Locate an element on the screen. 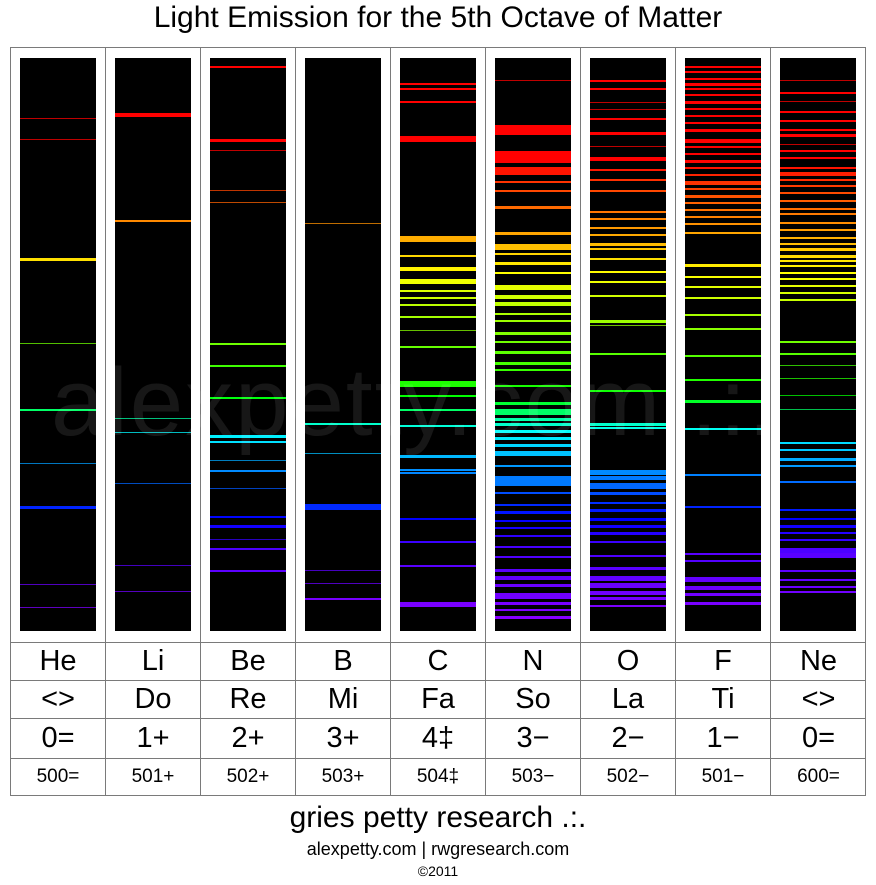 This screenshot has height=885, width=876. footer-org: gries petty research .:. is located at coordinates (438, 817).